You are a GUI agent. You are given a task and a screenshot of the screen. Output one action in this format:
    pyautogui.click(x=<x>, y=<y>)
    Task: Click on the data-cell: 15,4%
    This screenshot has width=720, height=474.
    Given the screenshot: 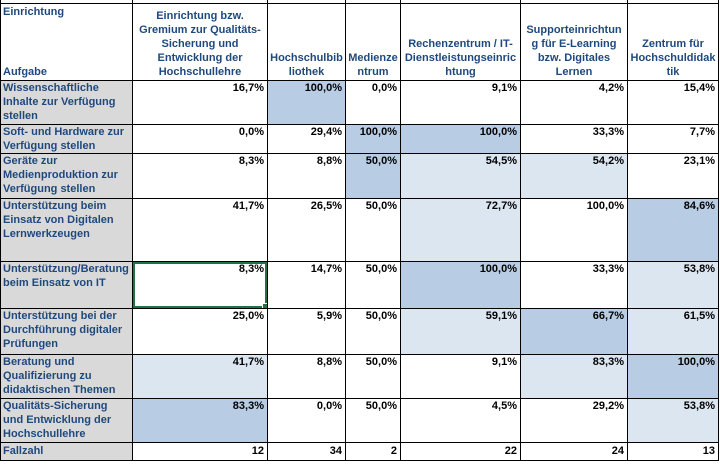 What is the action you would take?
    pyautogui.click(x=673, y=102)
    